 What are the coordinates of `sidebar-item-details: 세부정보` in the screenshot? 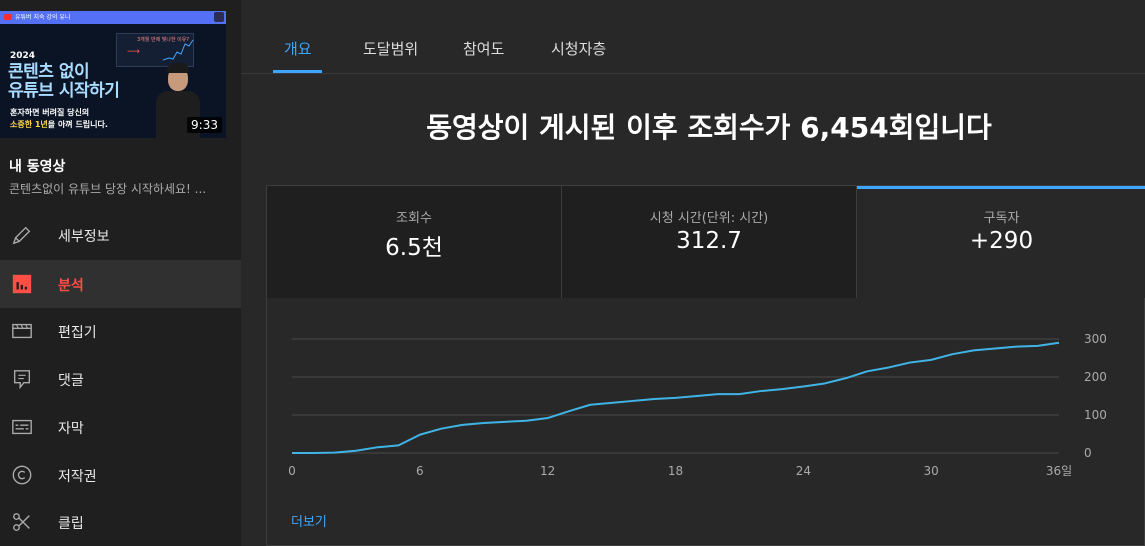 It's located at (120, 235).